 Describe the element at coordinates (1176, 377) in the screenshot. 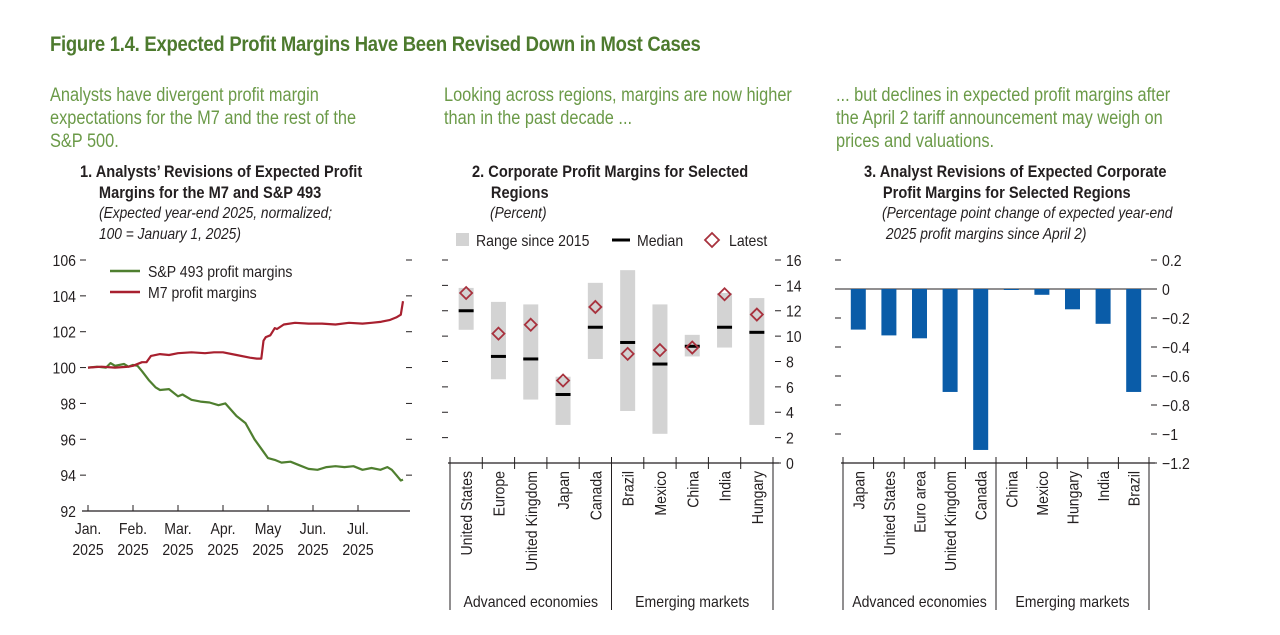

I see `y-tick-label: −0.6` at that location.